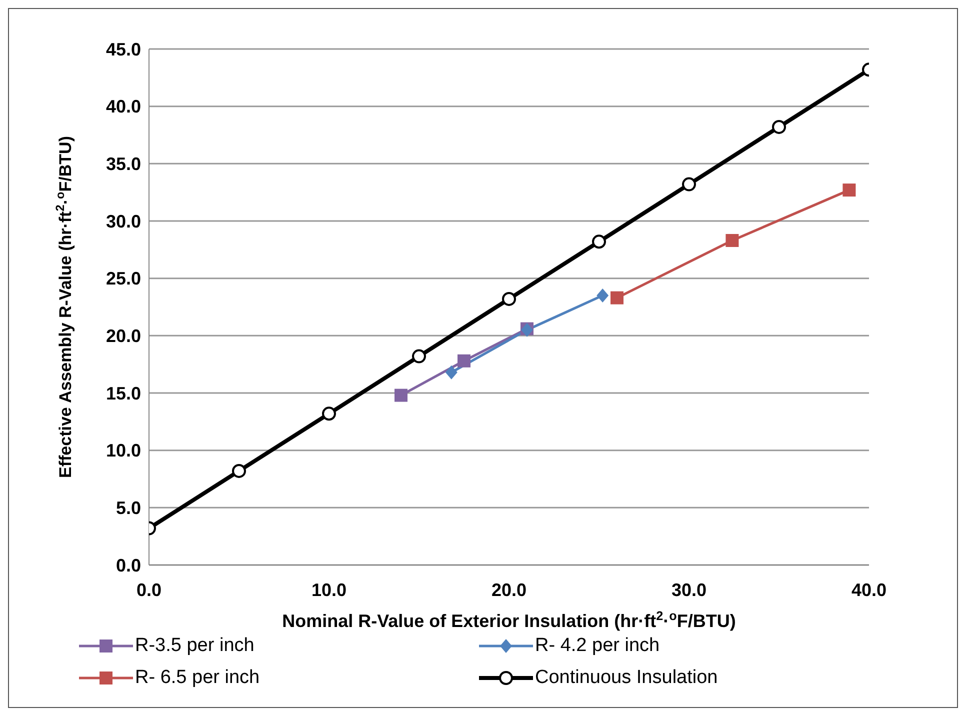  I want to click on y-tick-label: 0.0, so click(128, 565).